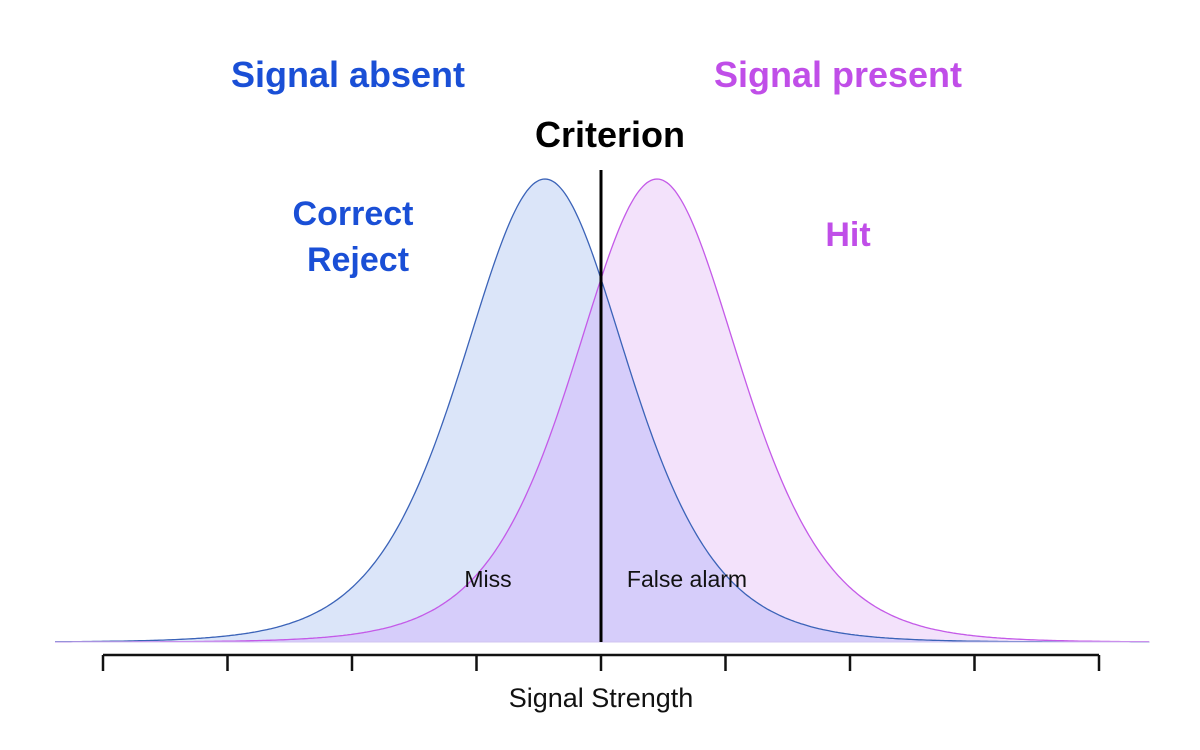  What do you see at coordinates (601, 698) in the screenshot?
I see `x-axis-label: Signal Strength` at bounding box center [601, 698].